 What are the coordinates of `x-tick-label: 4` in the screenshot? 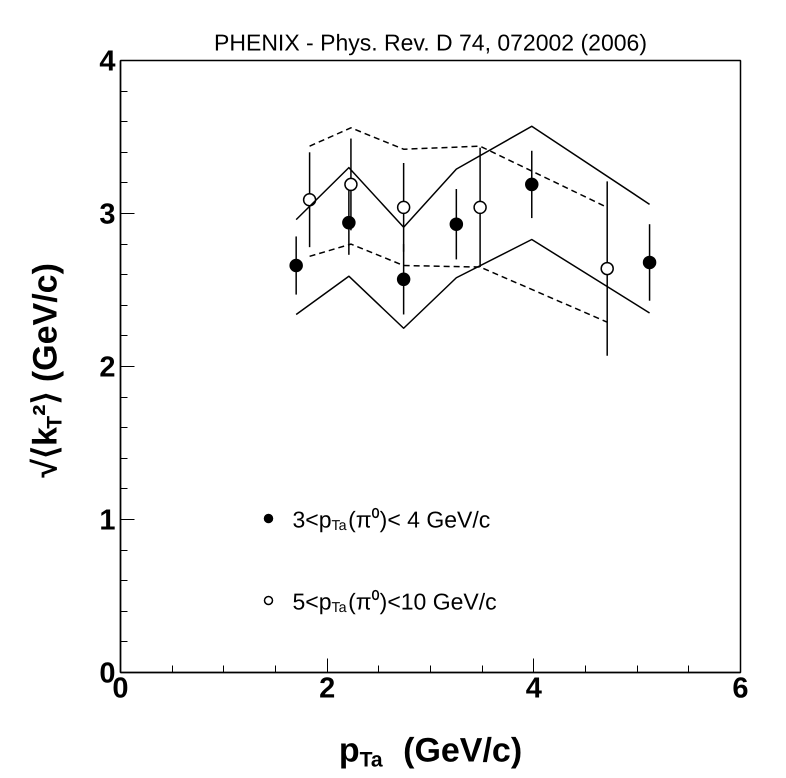 It's located at (534, 688).